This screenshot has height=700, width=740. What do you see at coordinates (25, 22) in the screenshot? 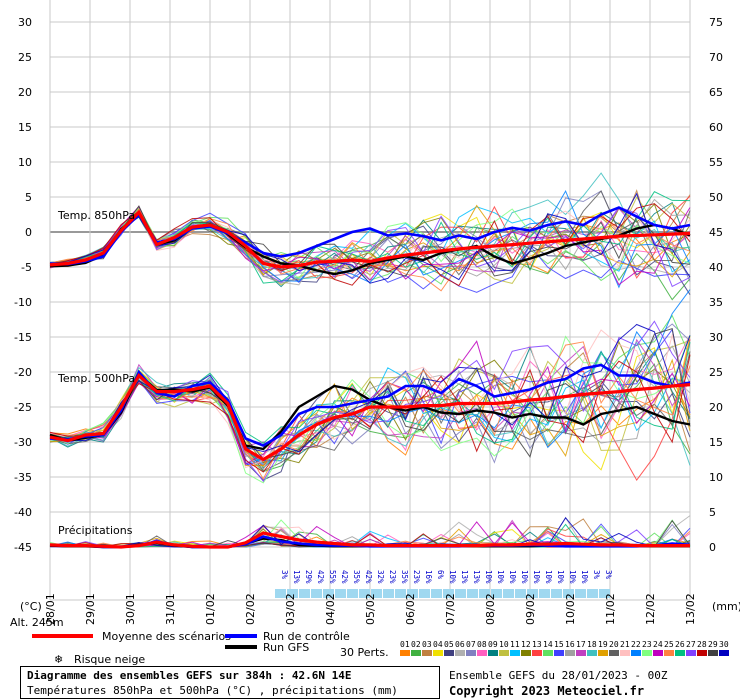
I see `left-tick-label: 30` at bounding box center [25, 22].